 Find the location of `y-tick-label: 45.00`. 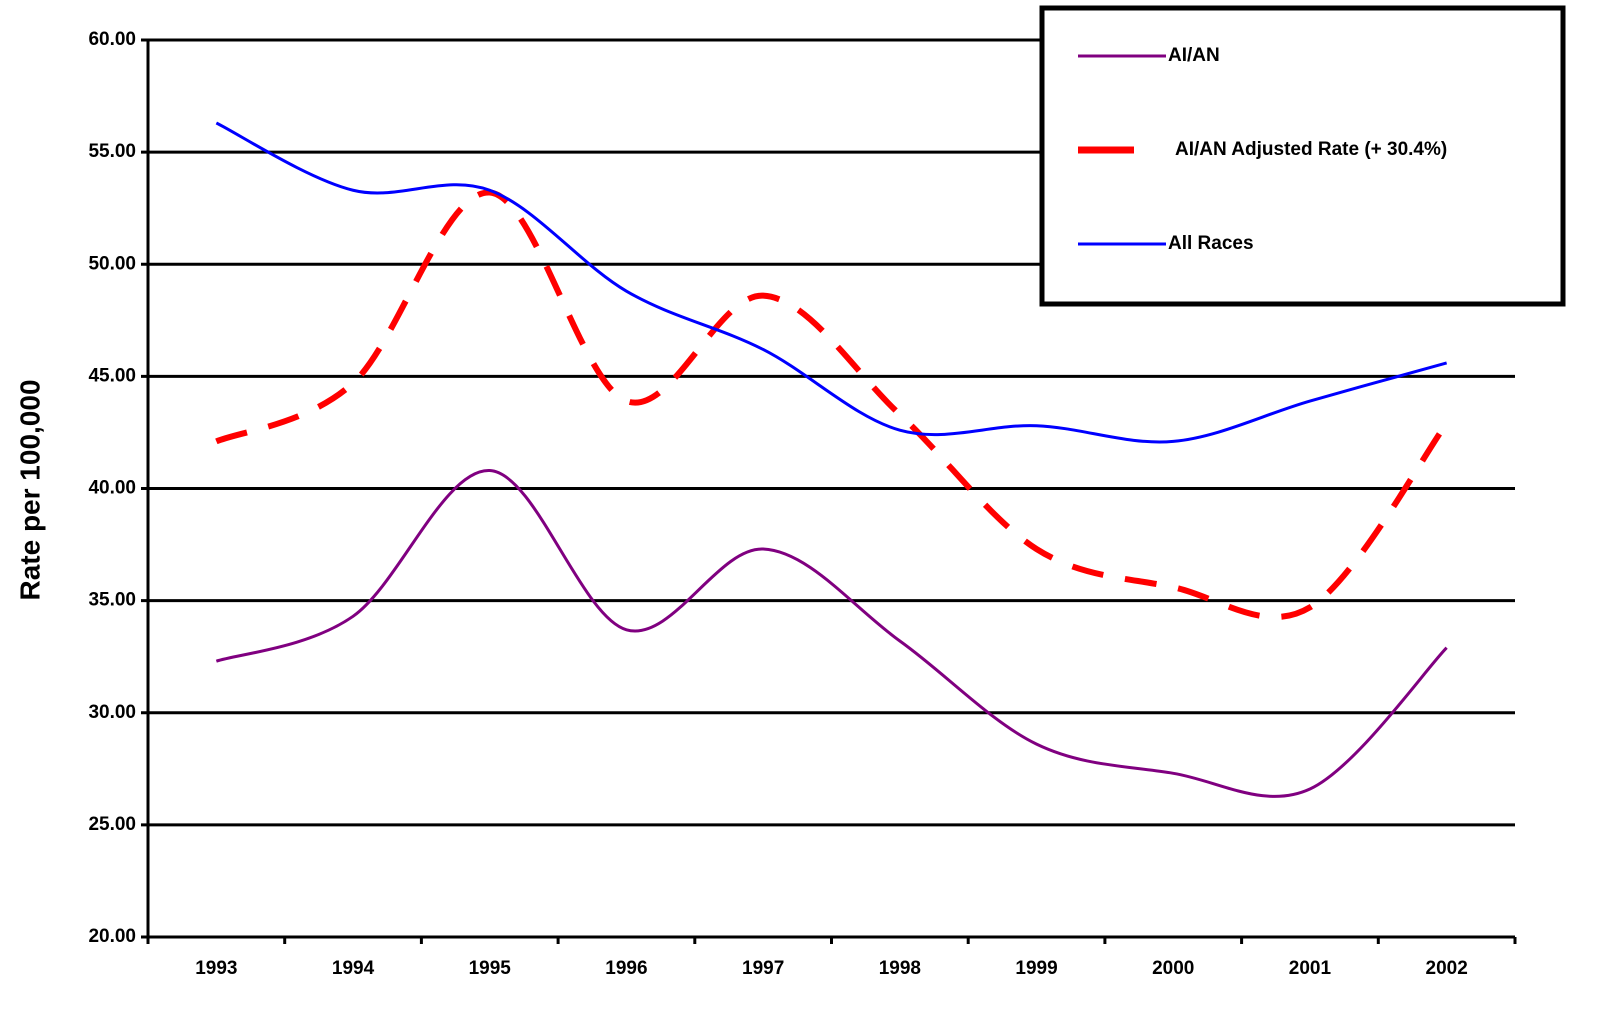

y-tick-label: 45.00 is located at coordinates (112, 375).